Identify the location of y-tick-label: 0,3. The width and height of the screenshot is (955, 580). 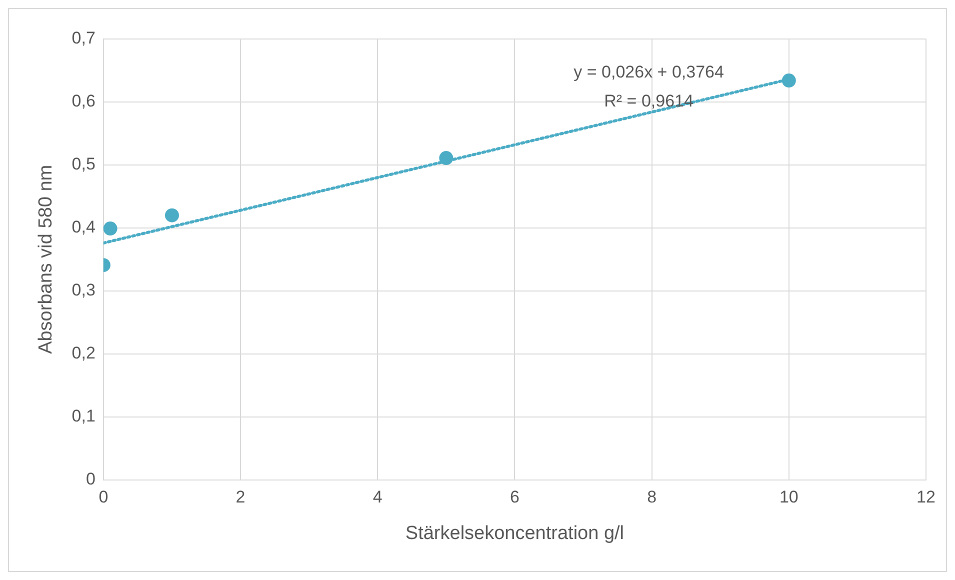
(84, 290).